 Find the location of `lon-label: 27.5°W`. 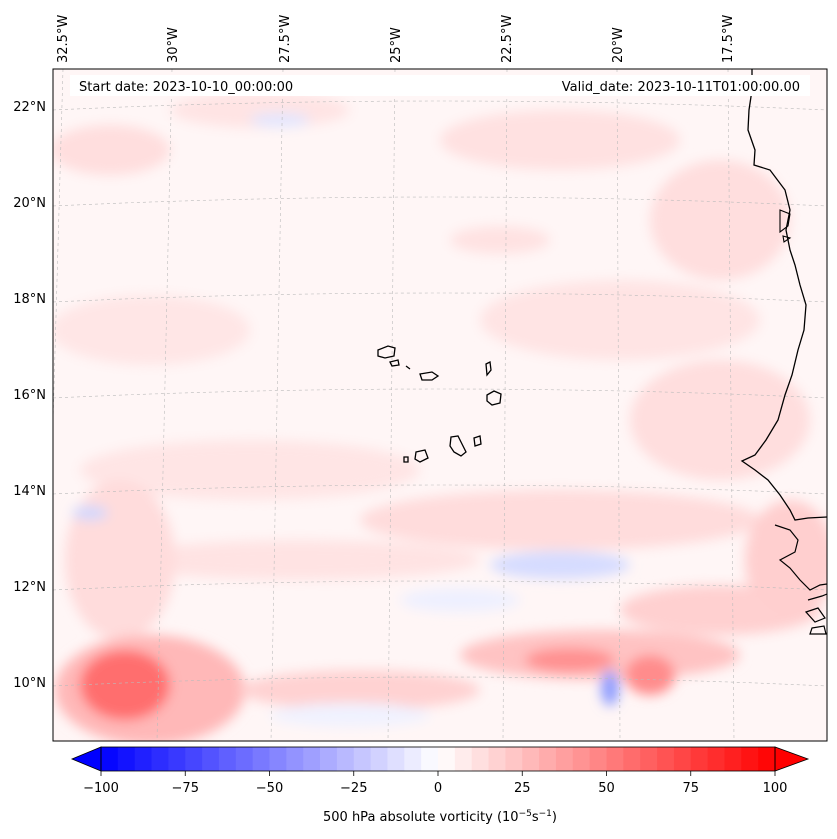

lon-label: 27.5°W is located at coordinates (285, 39).